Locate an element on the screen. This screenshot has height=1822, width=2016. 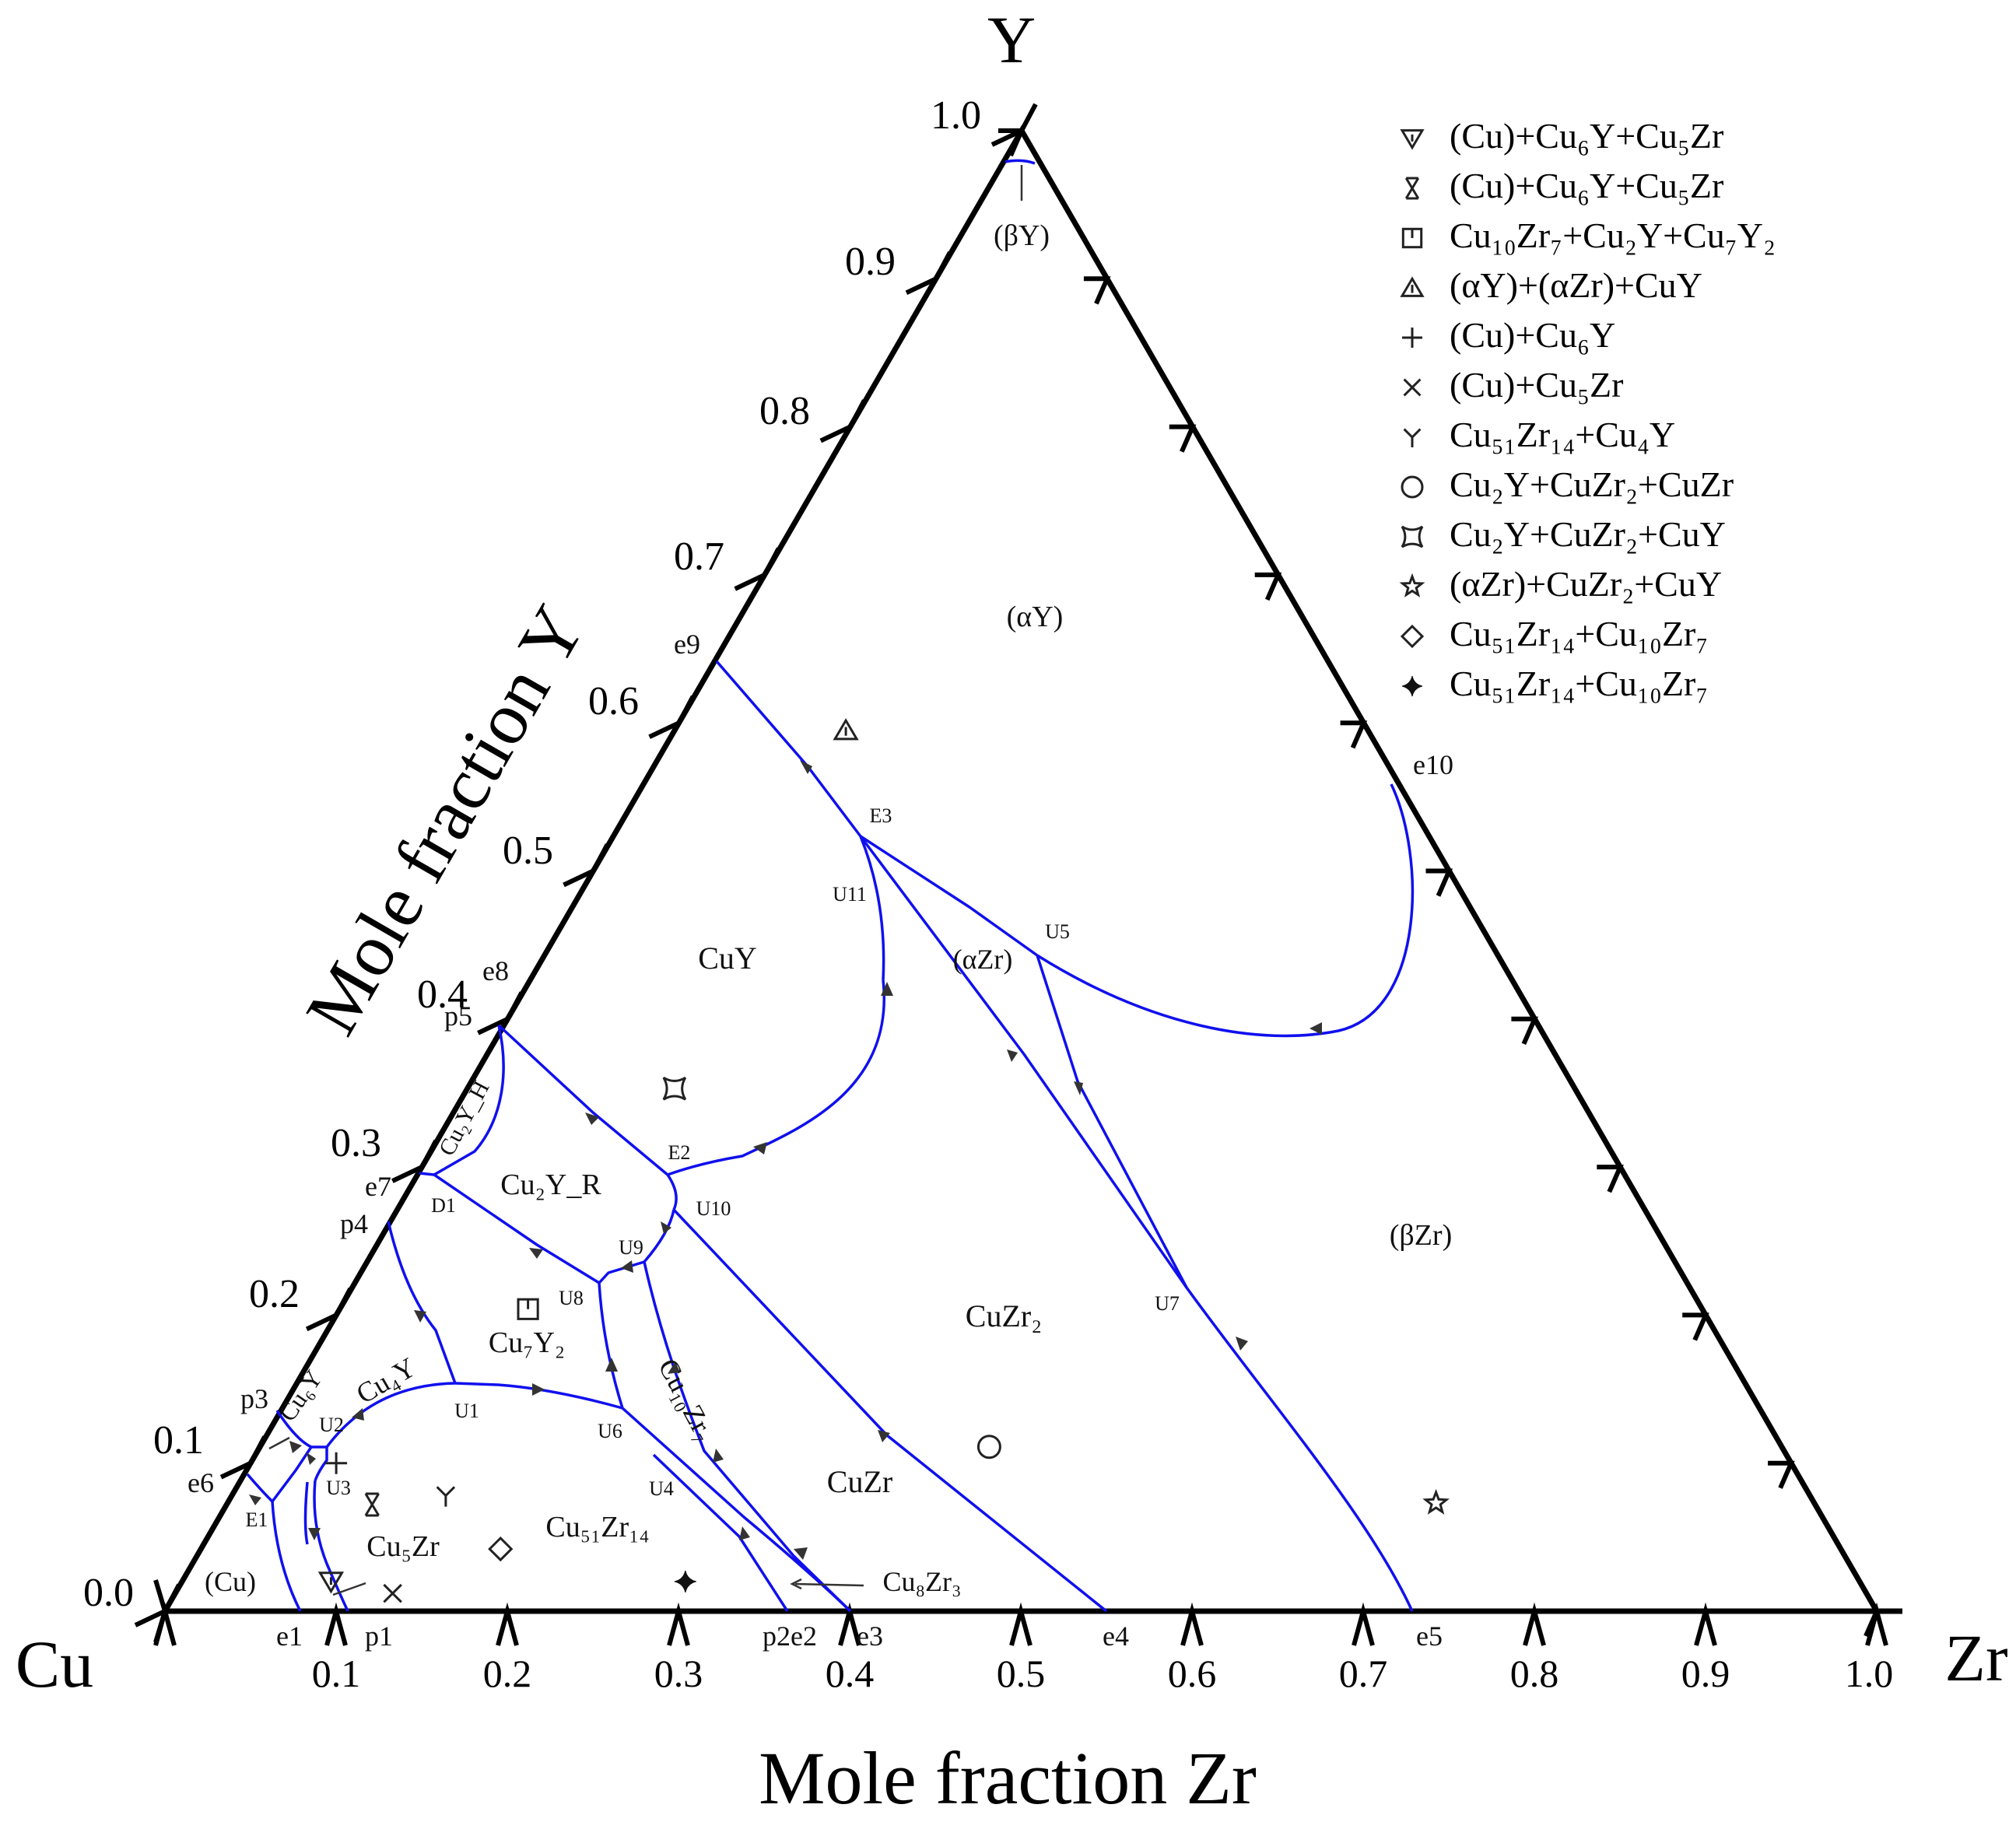
curve-u10-u9 is located at coordinates (659, 1236).